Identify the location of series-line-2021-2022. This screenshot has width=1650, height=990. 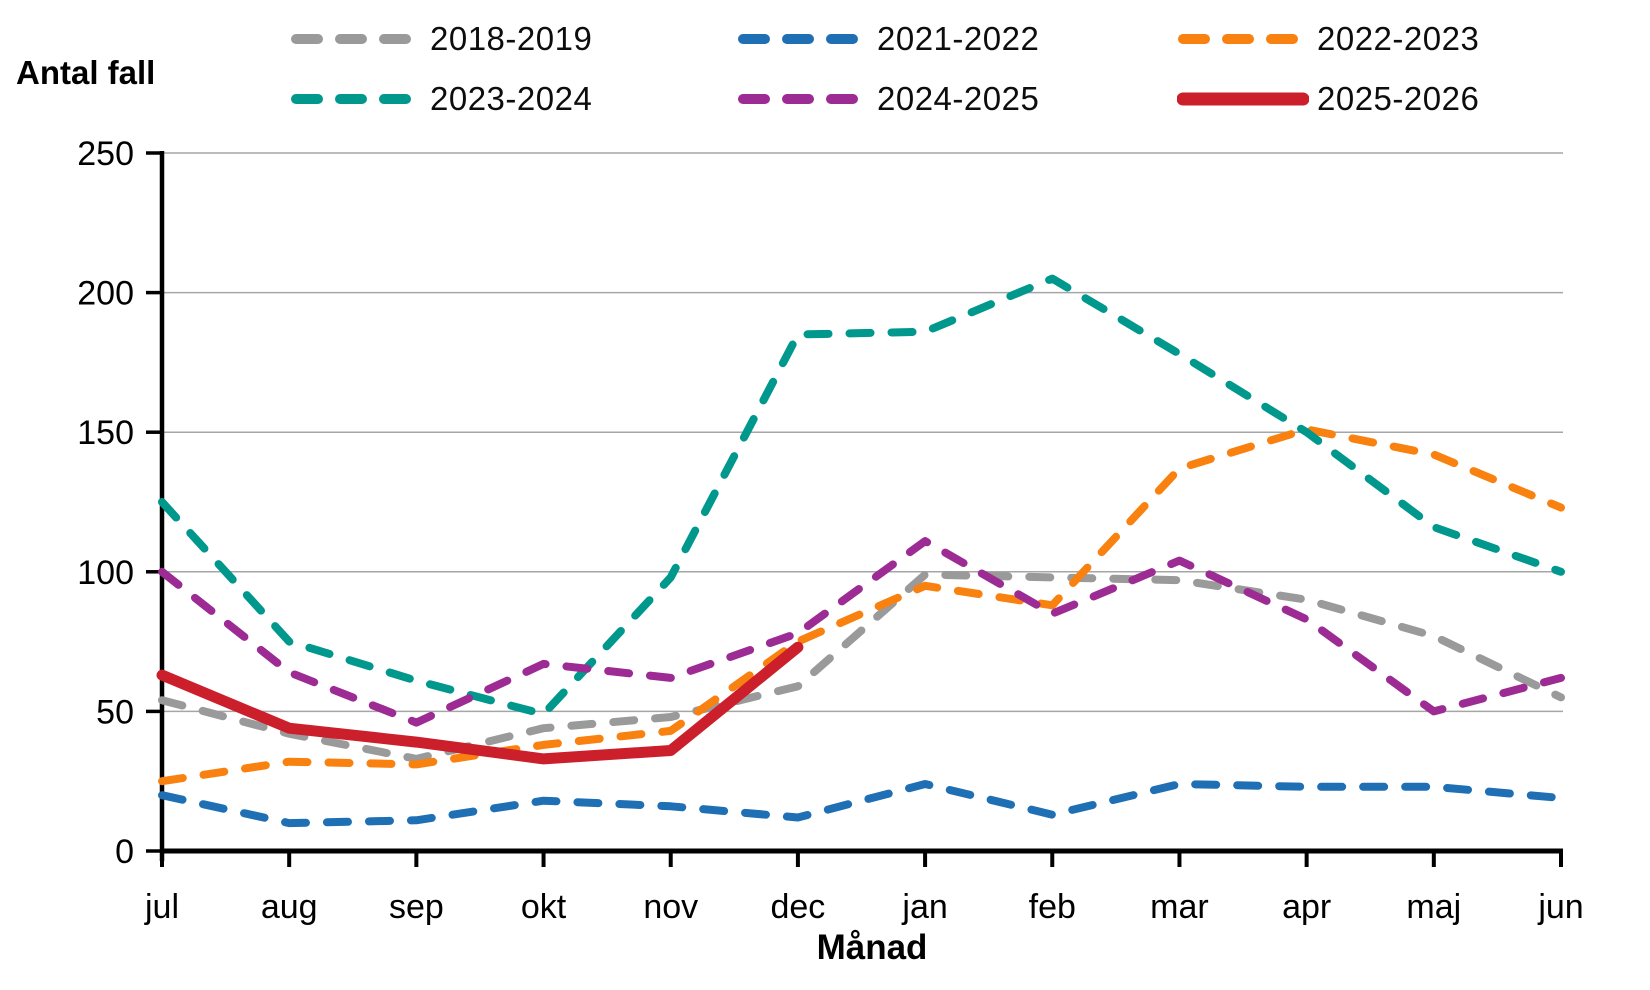
(861, 804).